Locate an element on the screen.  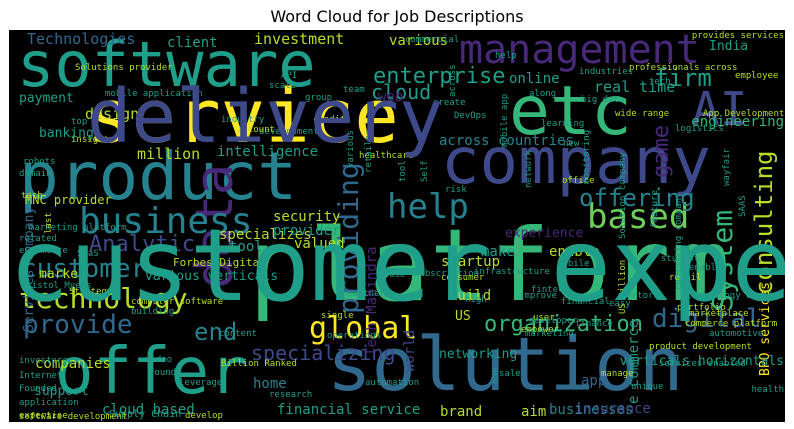
cloud-word: product is located at coordinates (158, 176).